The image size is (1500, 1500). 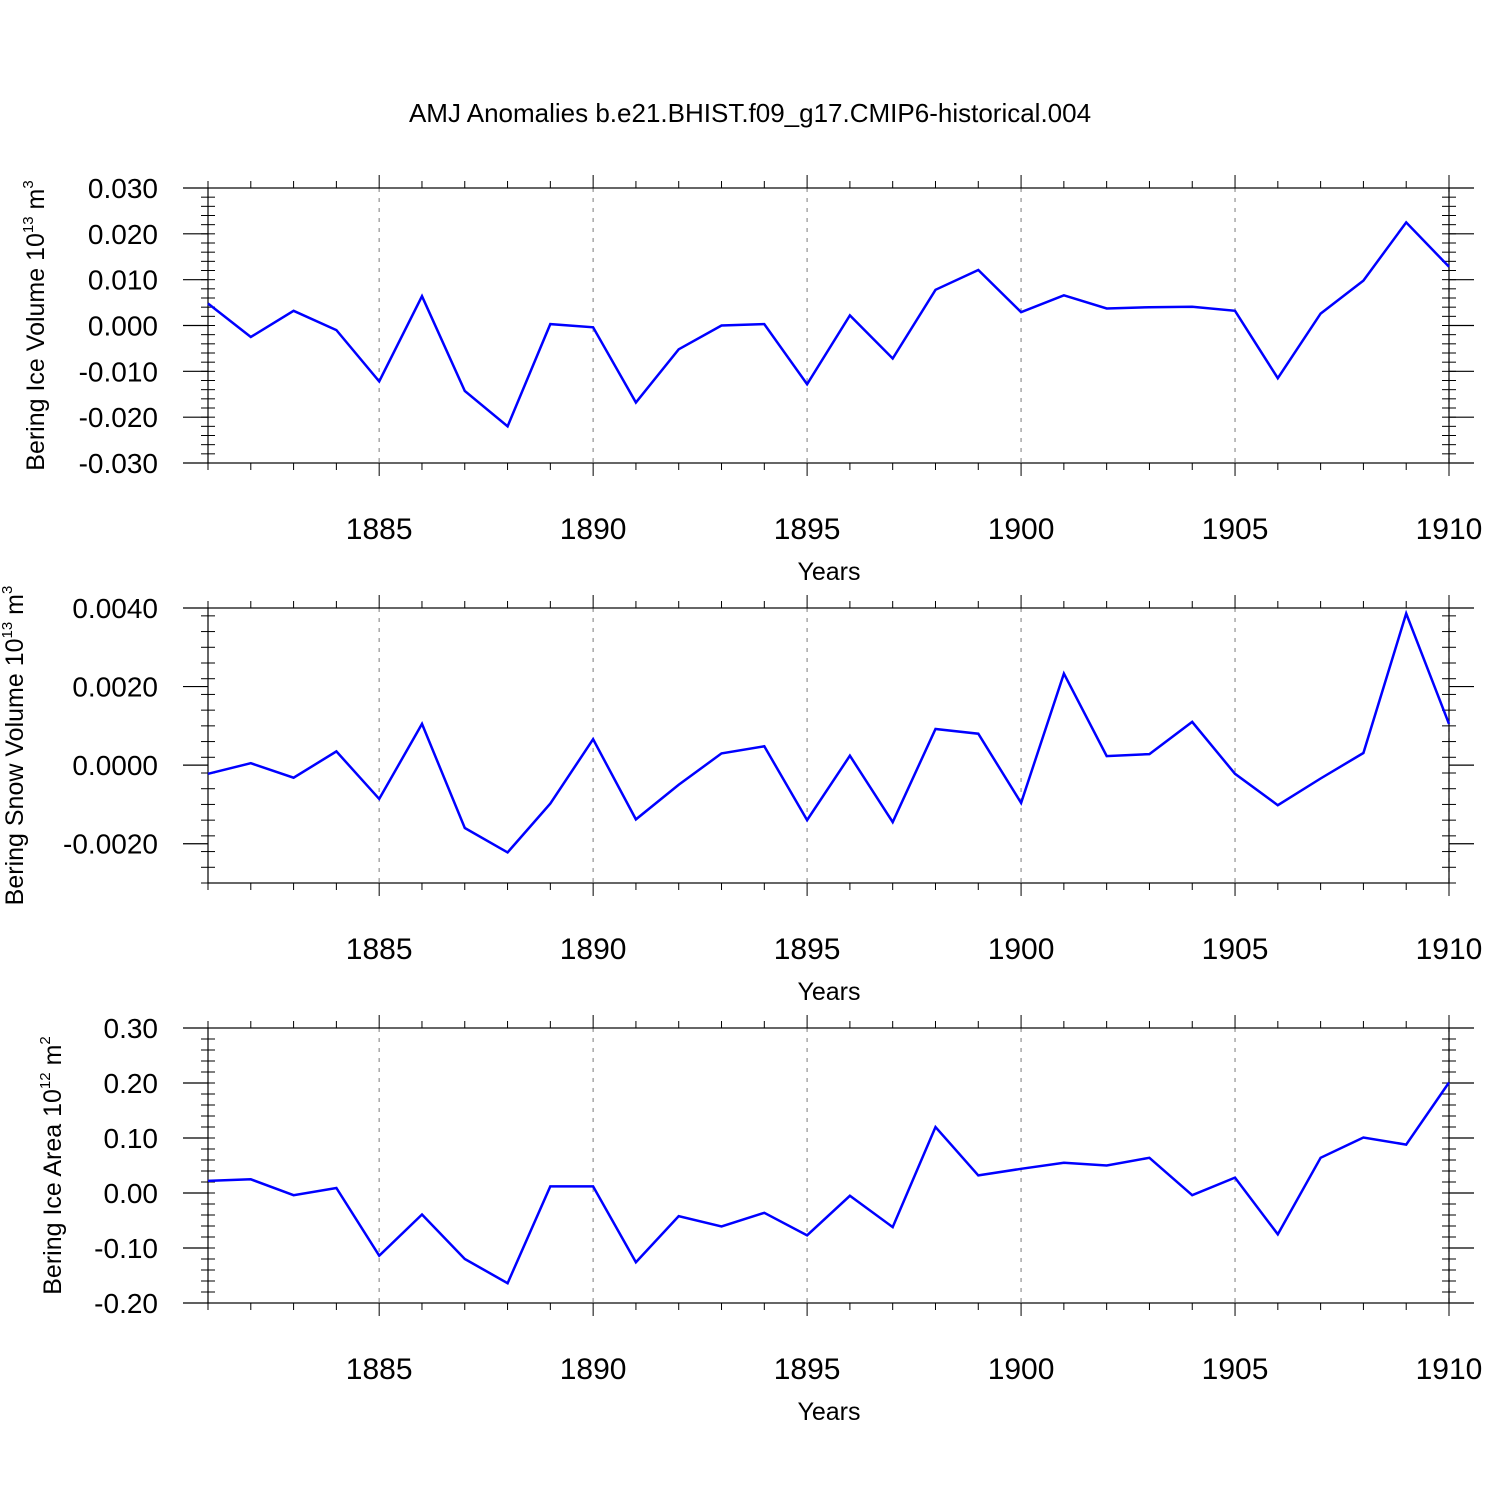 I want to click on y-tick-label: -0.010, so click(x=118, y=371).